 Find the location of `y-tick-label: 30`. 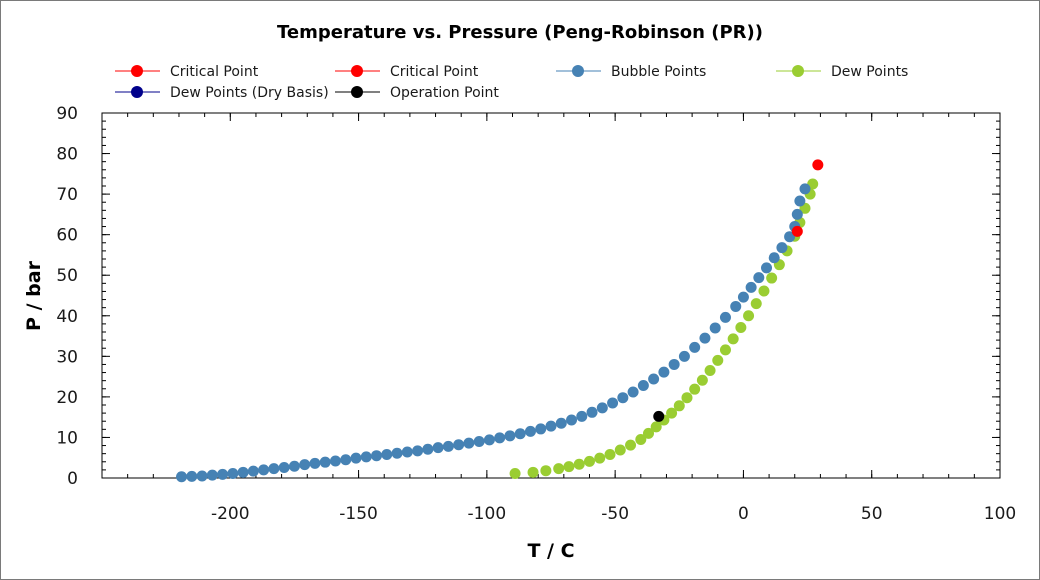

y-tick-label: 30 is located at coordinates (67, 357).